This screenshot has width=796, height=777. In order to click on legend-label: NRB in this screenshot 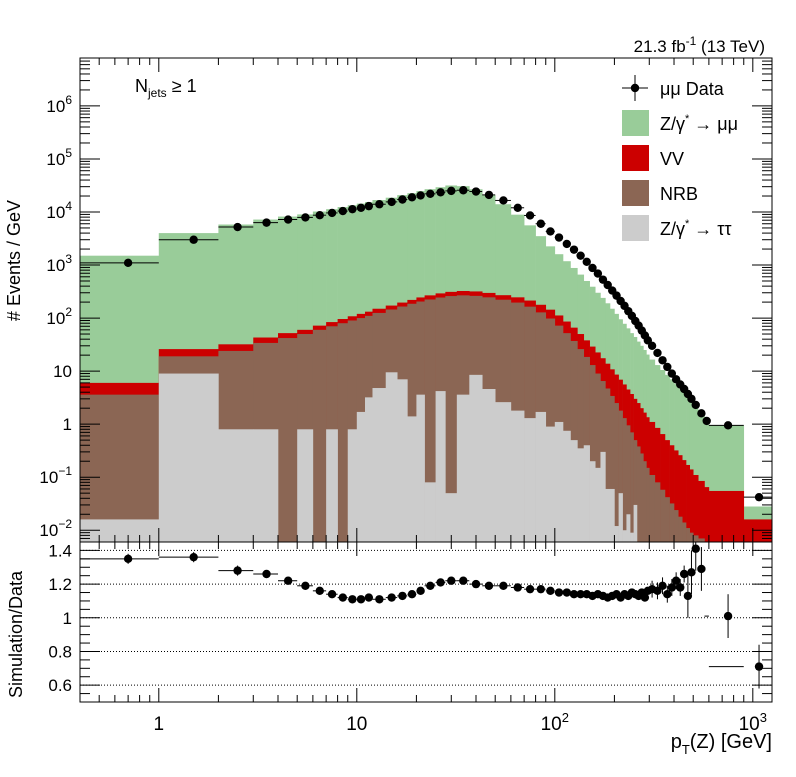, I will do `click(679, 194)`.